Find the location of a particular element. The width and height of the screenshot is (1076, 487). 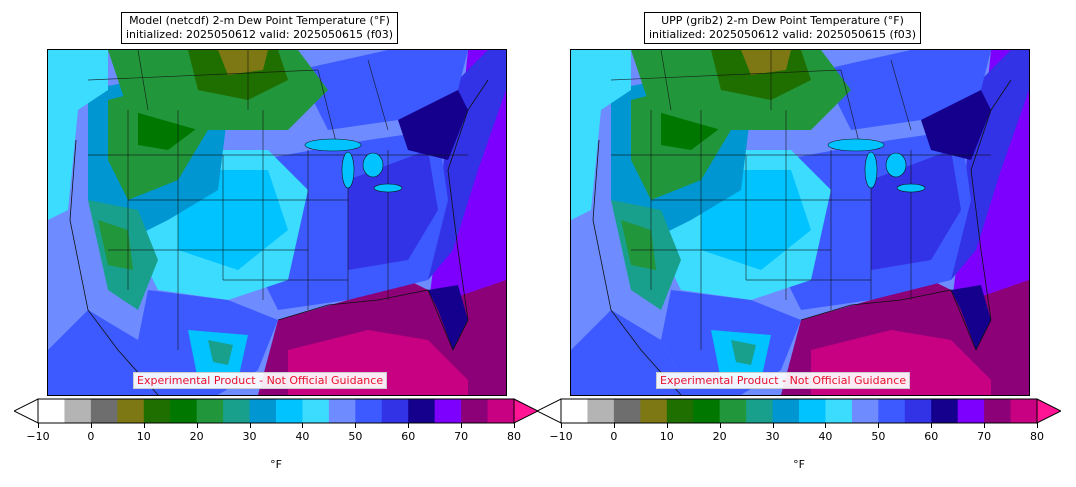

florida-navy is located at coordinates (448, 317).